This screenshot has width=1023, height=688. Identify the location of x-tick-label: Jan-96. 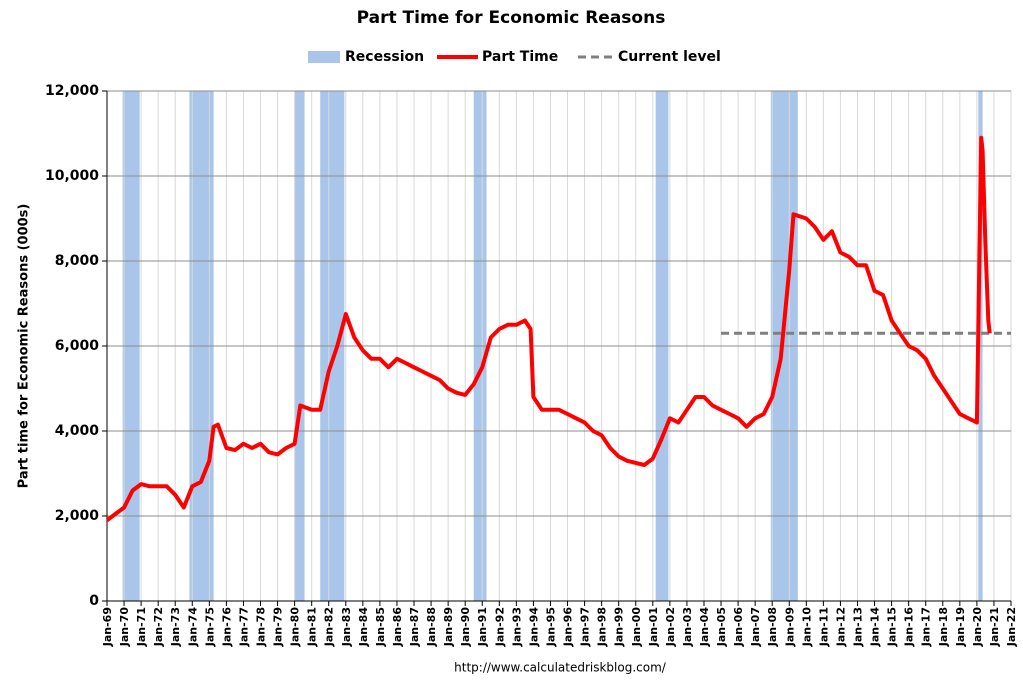
(568, 627).